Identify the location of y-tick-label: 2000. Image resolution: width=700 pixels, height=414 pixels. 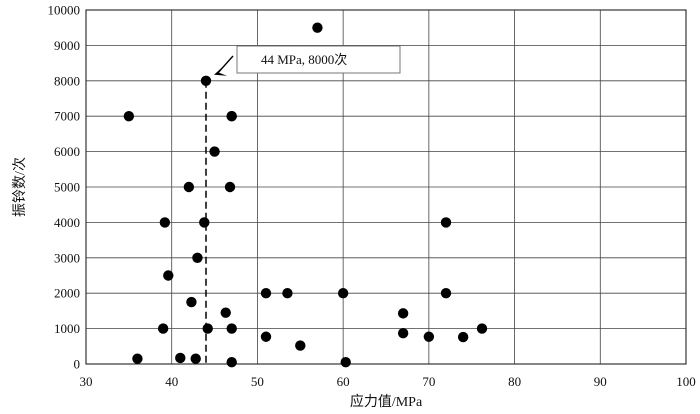
(67, 293).